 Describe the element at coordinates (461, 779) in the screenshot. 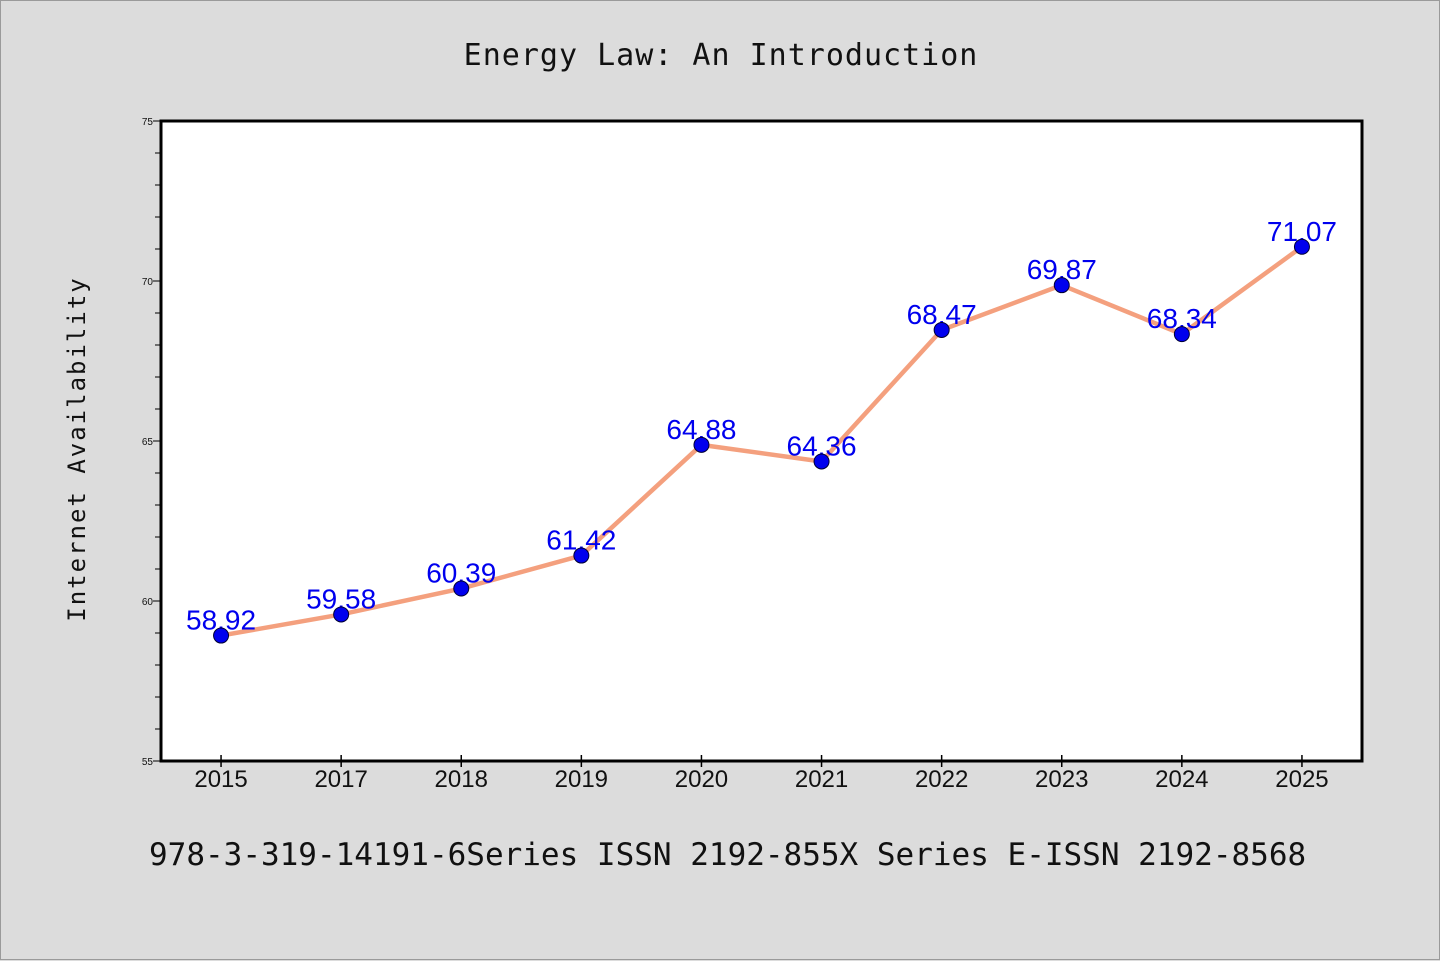

I see `x-tick-label: 2018` at that location.